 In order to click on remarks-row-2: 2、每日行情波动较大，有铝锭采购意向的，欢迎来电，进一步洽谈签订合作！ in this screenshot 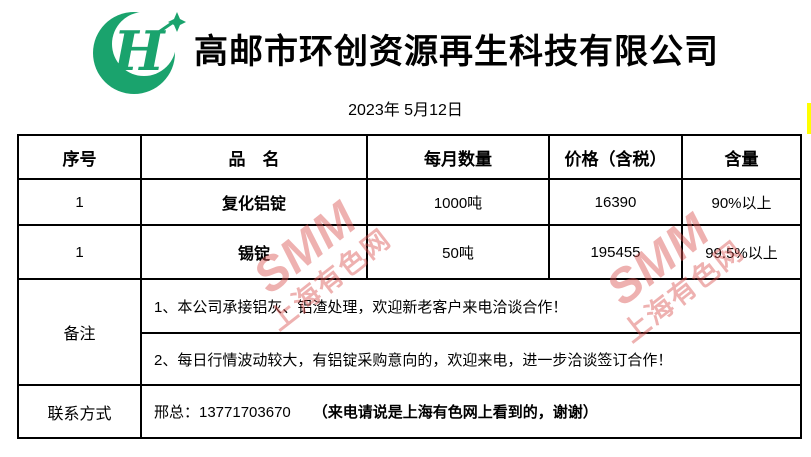, I will do `click(410, 359)`.